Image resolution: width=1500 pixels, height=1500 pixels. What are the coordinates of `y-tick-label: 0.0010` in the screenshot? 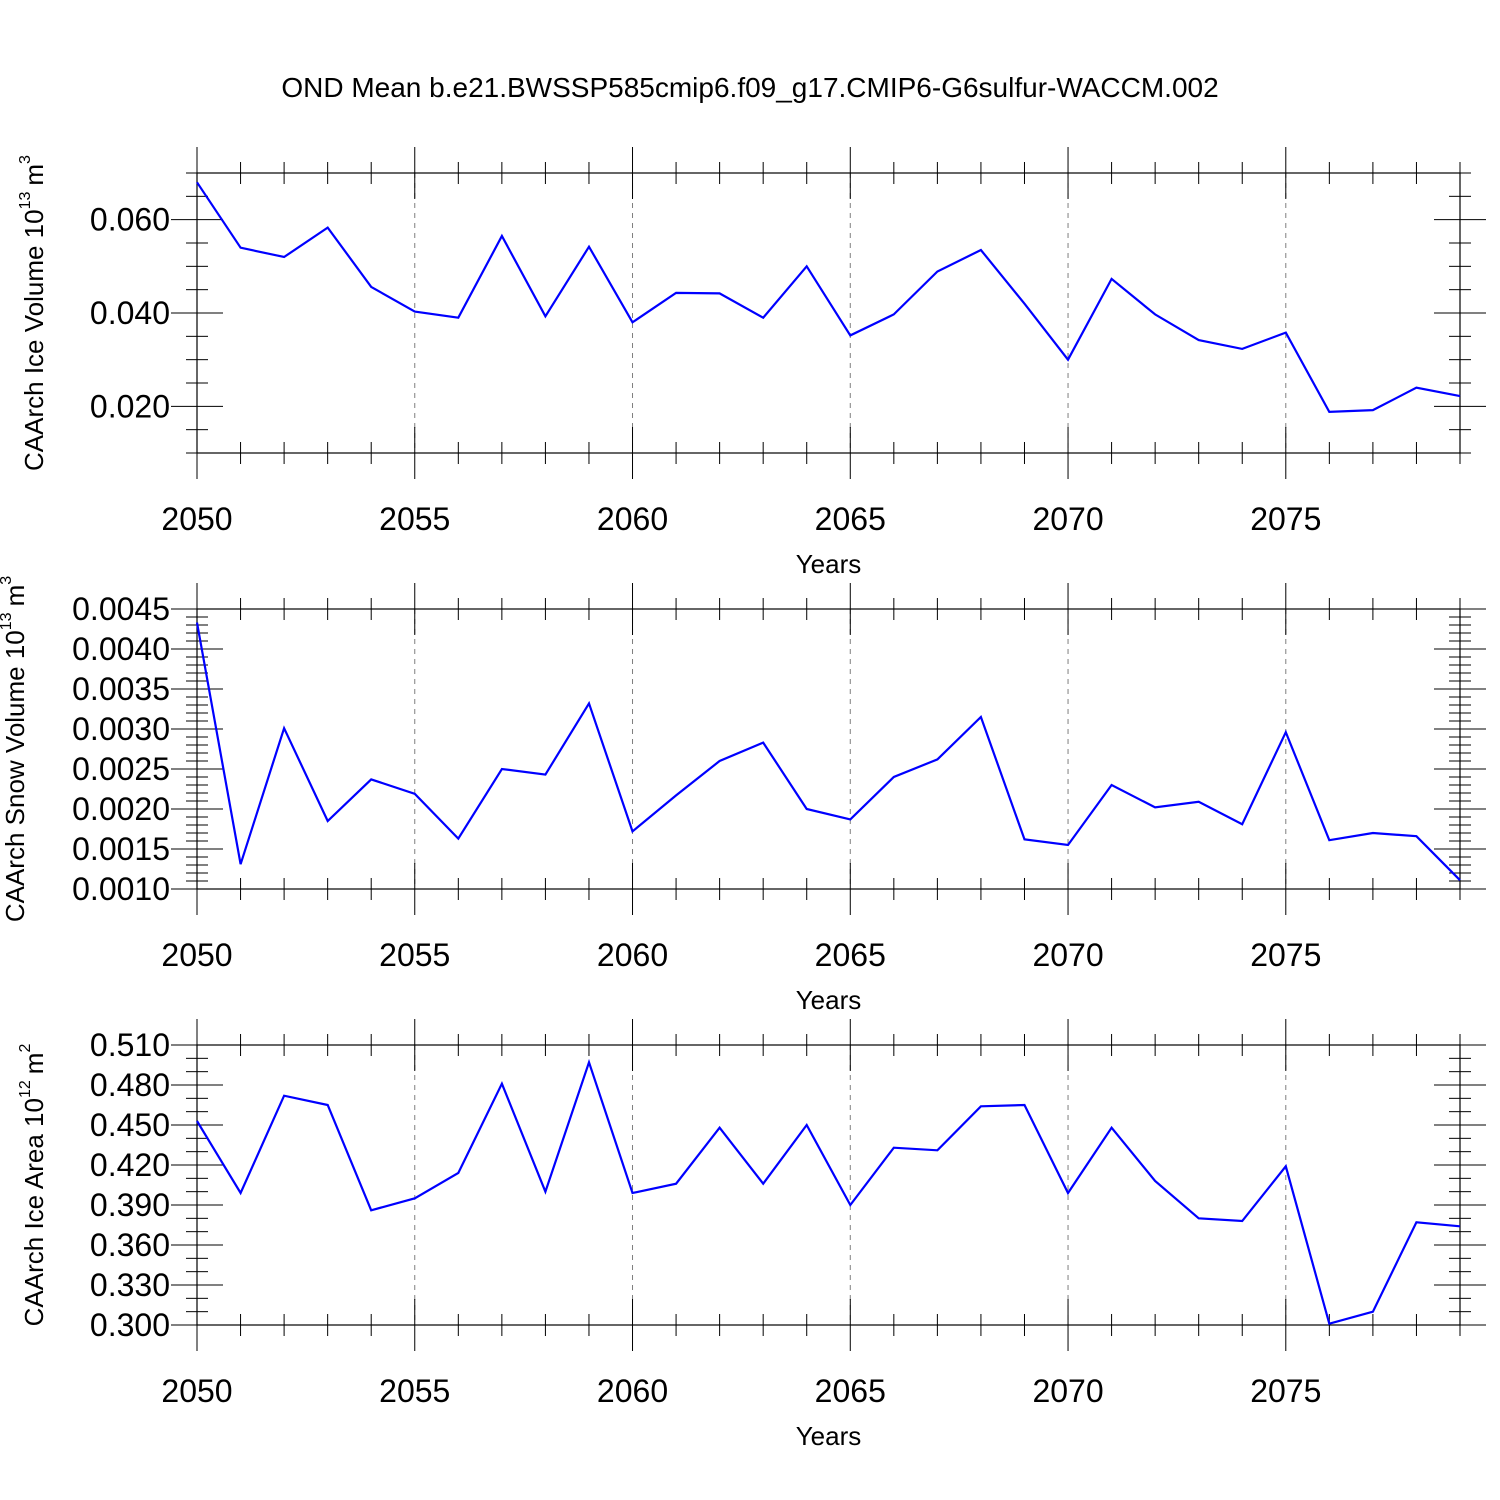 It's located at (121, 889).